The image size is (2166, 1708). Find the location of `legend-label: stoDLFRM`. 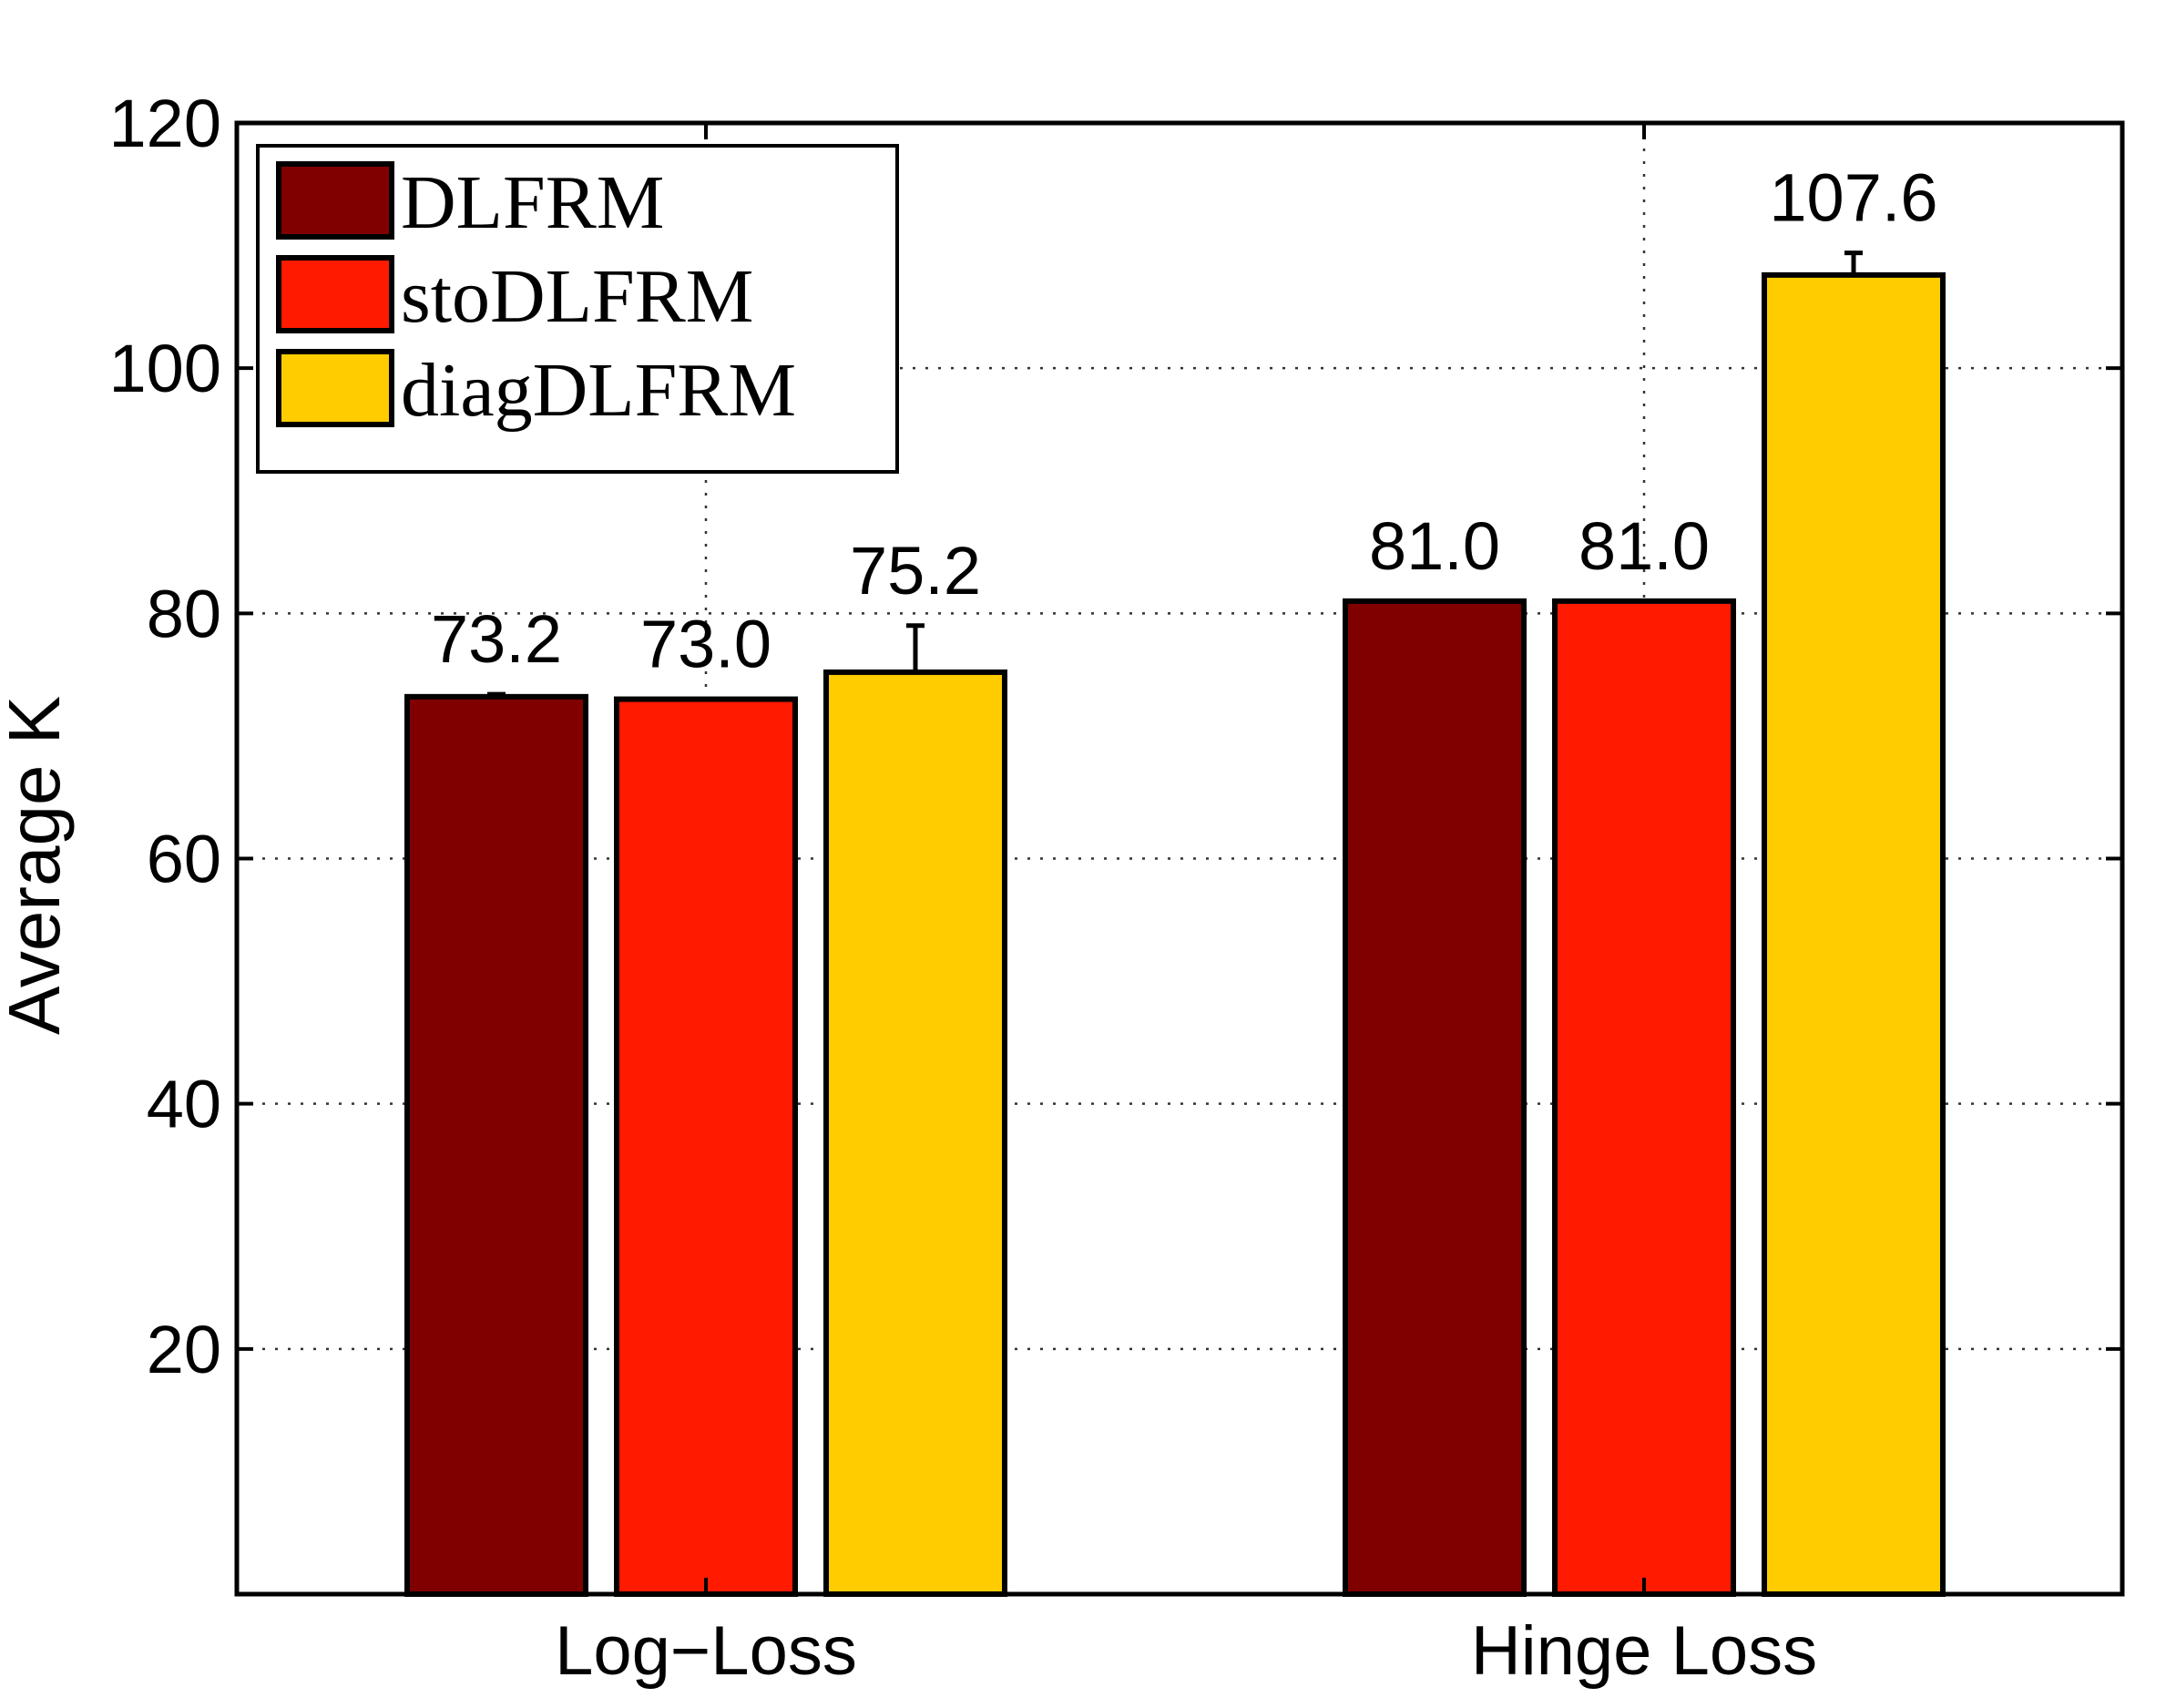

legend-label: stoDLFRM is located at coordinates (577, 296).